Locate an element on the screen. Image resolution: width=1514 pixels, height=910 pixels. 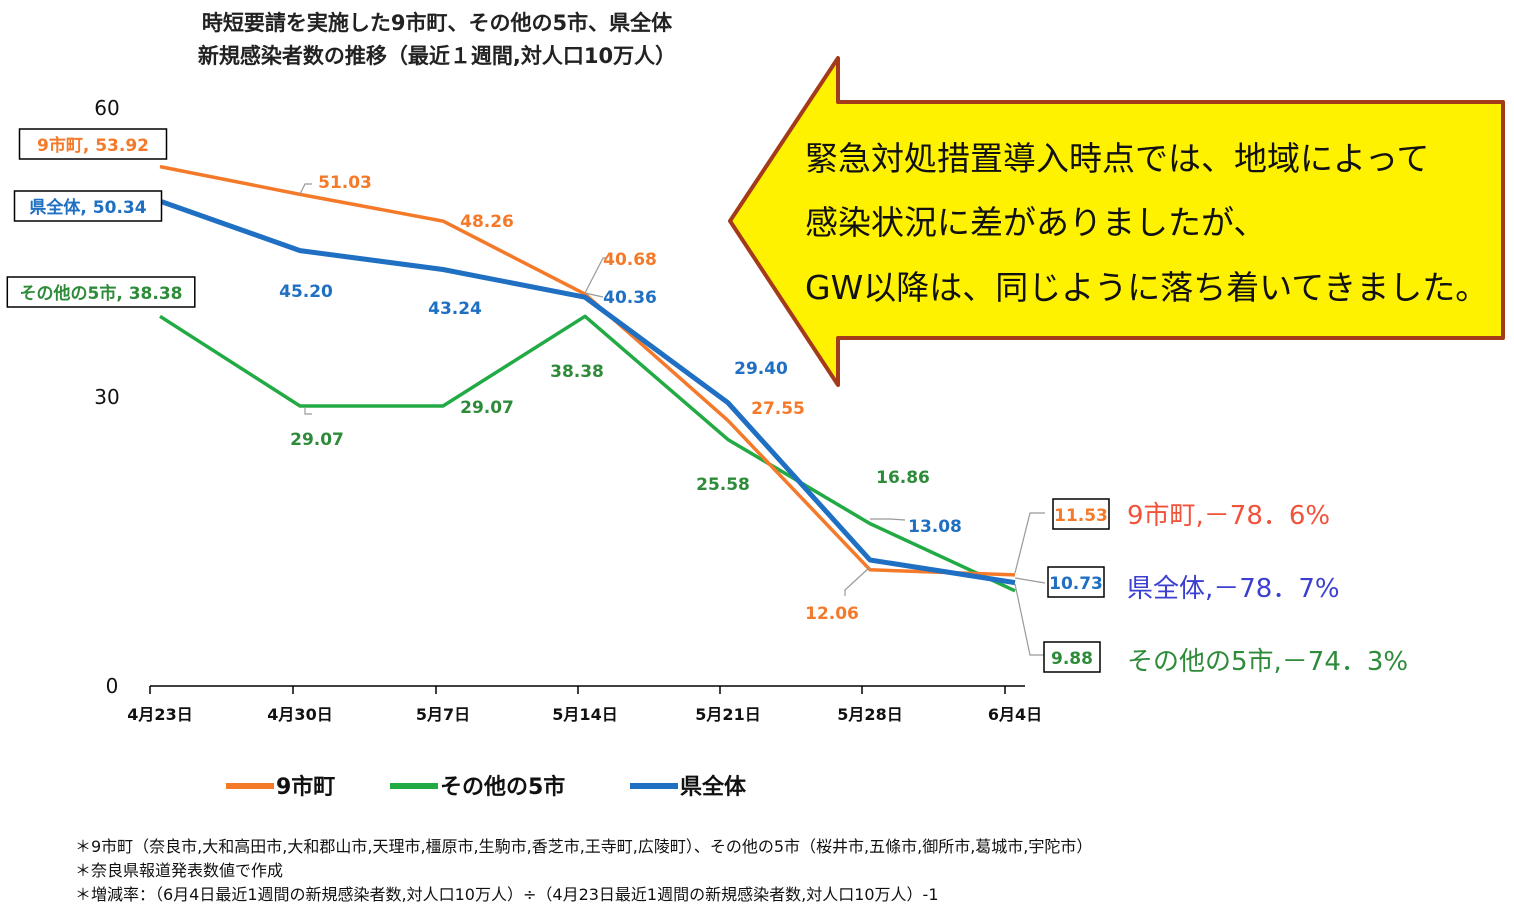
data-label-pref: 43.24 is located at coordinates (455, 309).